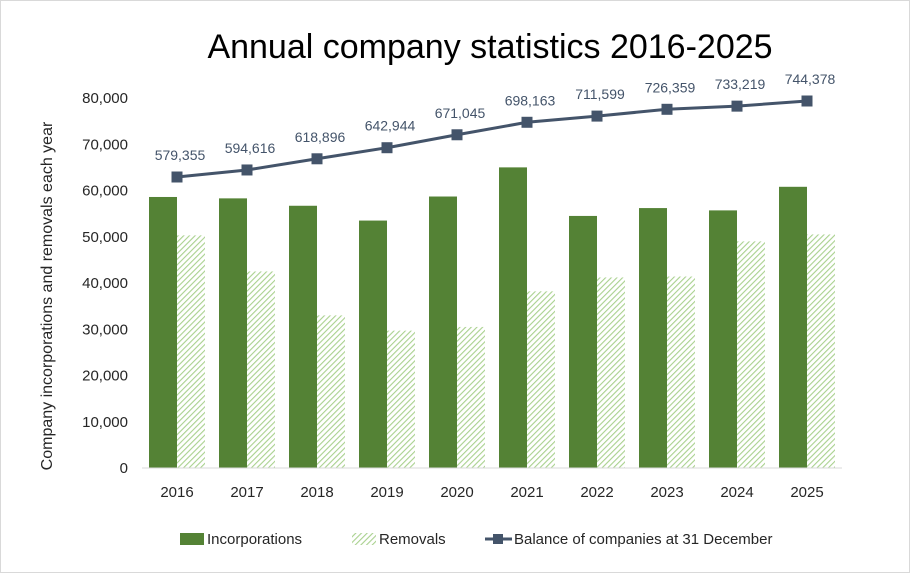 This screenshot has width=910, height=573. What do you see at coordinates (105, 144) in the screenshot?
I see `y-tick-label: 70,000` at bounding box center [105, 144].